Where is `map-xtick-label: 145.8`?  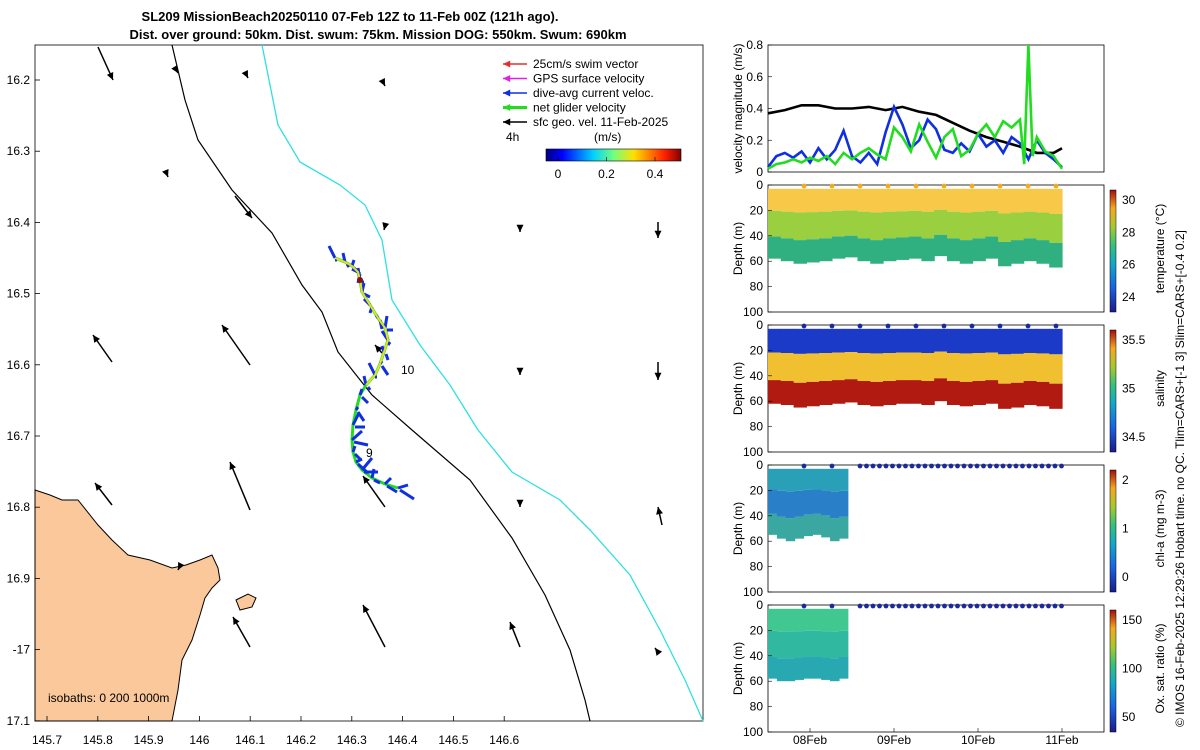
map-xtick-label: 145.8 is located at coordinates (98, 740).